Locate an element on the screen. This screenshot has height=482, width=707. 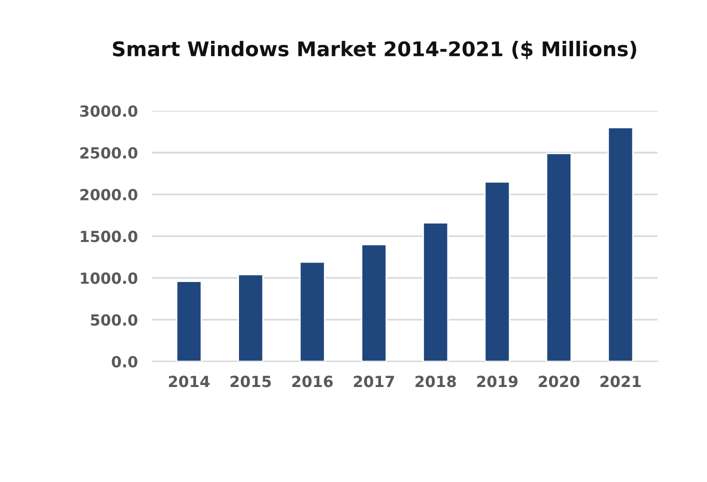
y-tick-label: 2500.0 is located at coordinates (109, 153).